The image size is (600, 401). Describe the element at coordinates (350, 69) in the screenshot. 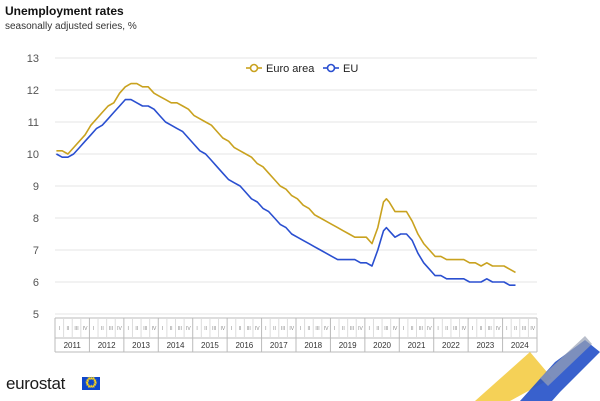

I see `legend-label: EU` at that location.